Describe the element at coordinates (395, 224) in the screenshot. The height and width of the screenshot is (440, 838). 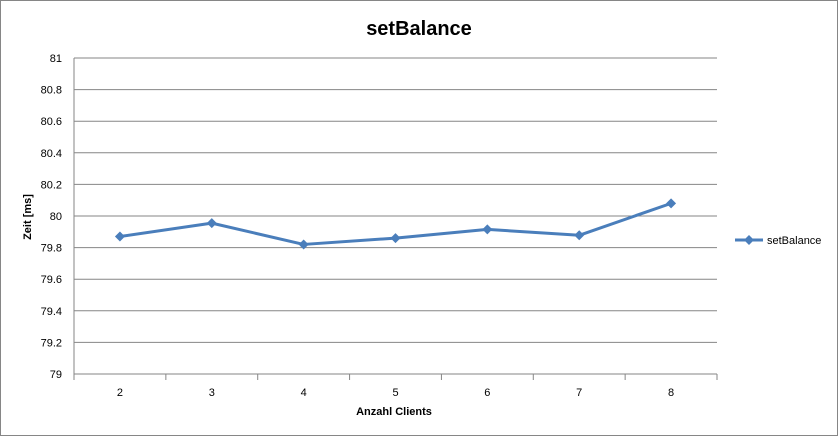
I see `series-group` at that location.